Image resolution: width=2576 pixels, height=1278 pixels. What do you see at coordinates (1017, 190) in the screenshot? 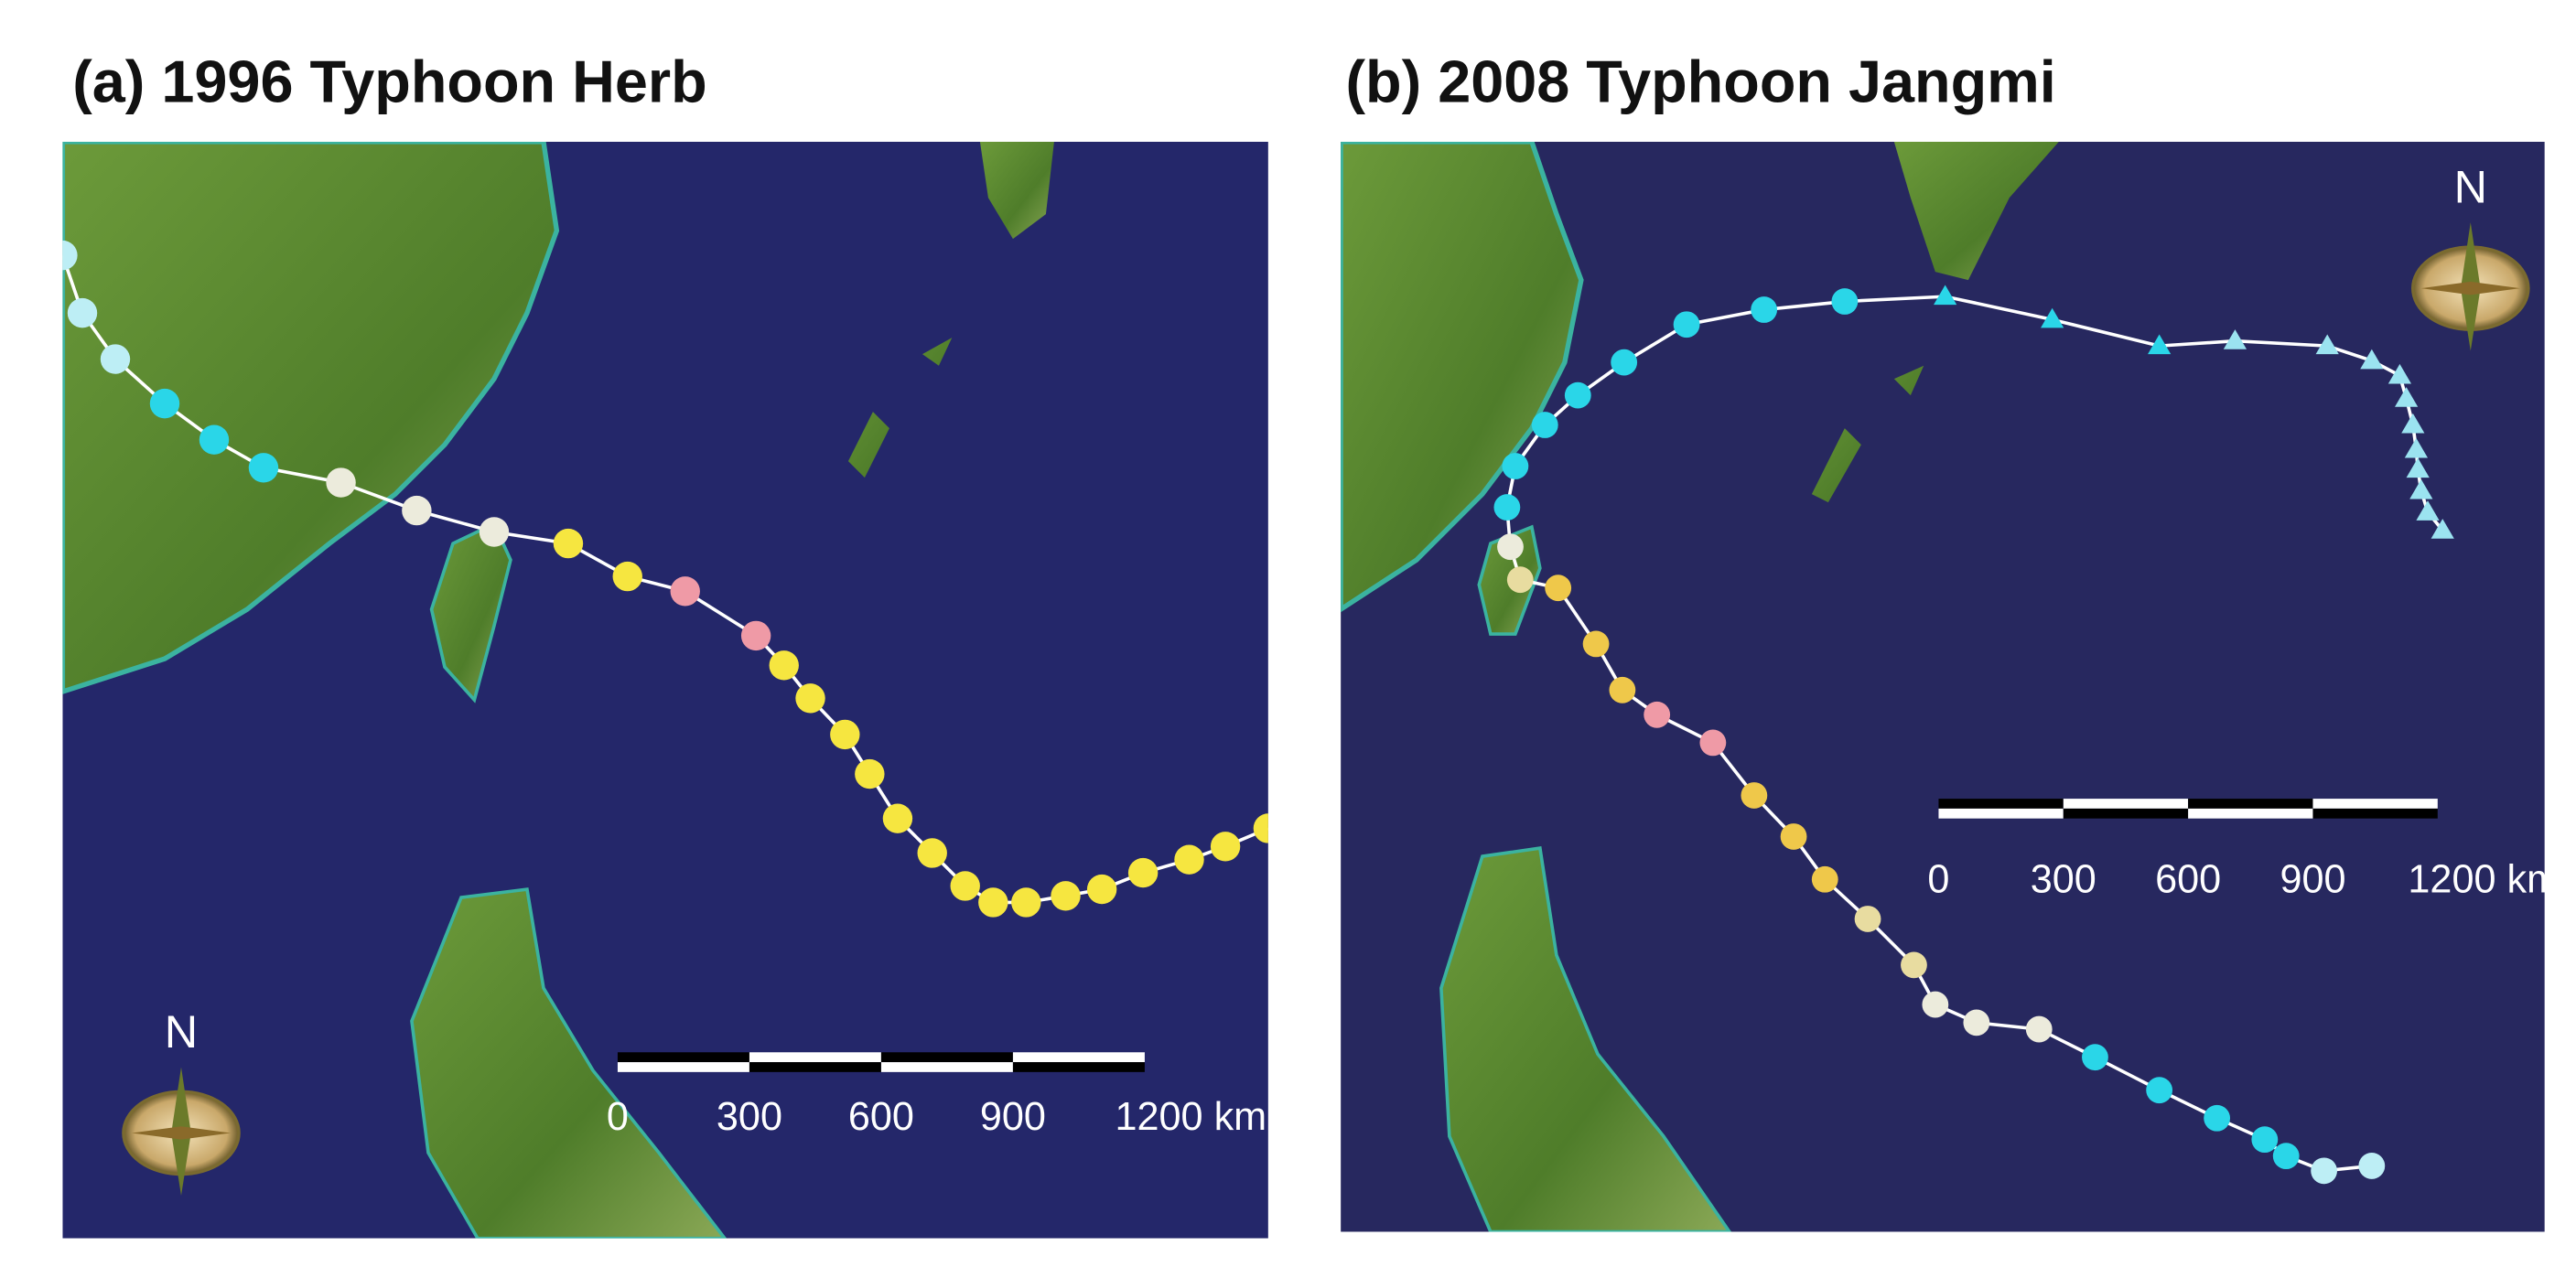
I see `island` at bounding box center [1017, 190].